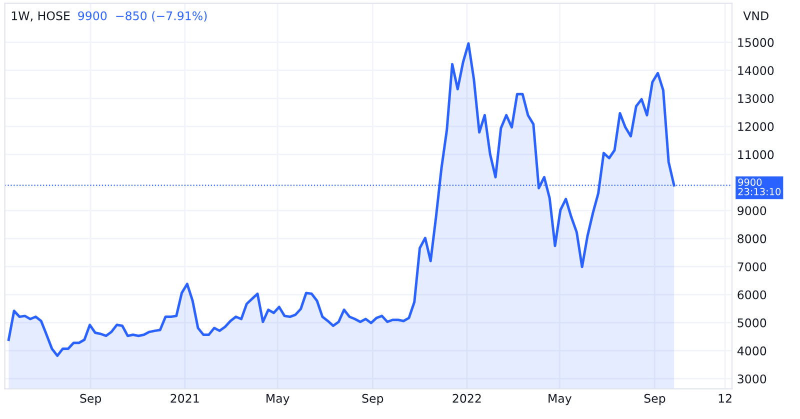  What do you see at coordinates (752, 267) in the screenshot?
I see `y-tick-label: 7000` at bounding box center [752, 267].